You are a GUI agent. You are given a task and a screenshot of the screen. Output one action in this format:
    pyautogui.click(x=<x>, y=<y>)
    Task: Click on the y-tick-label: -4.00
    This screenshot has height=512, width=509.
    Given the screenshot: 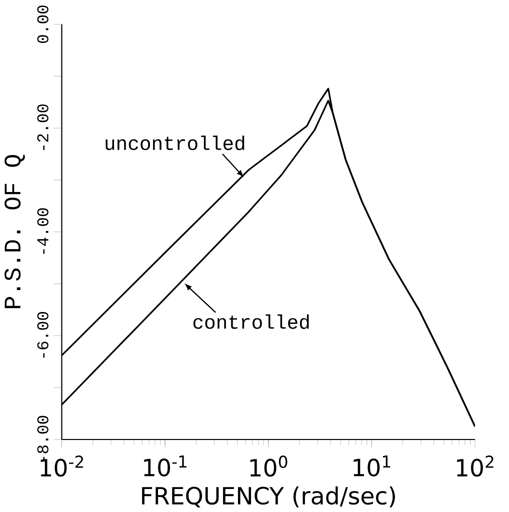 What is the action you would take?
    pyautogui.click(x=43, y=231)
    